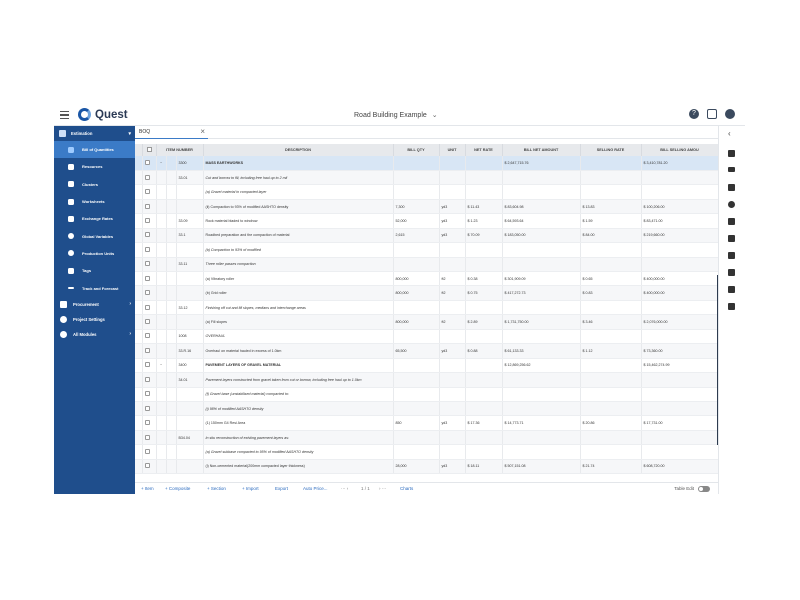  What do you see at coordinates (94, 201) in the screenshot?
I see `sidebar-item-worksheets: Worksheets` at bounding box center [94, 201].